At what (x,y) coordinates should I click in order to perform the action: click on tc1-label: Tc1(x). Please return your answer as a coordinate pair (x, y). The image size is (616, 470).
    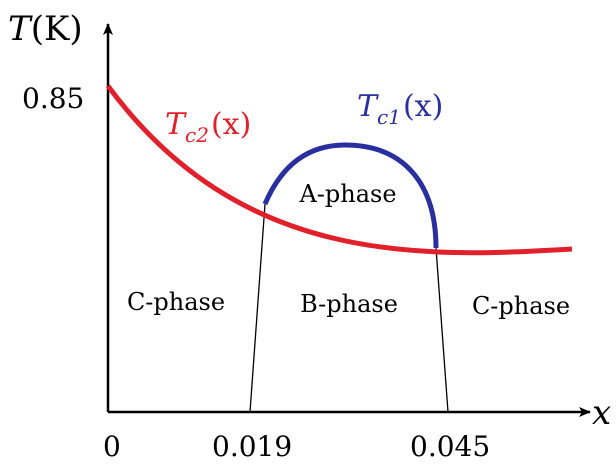
    Looking at the image, I should click on (400, 109).